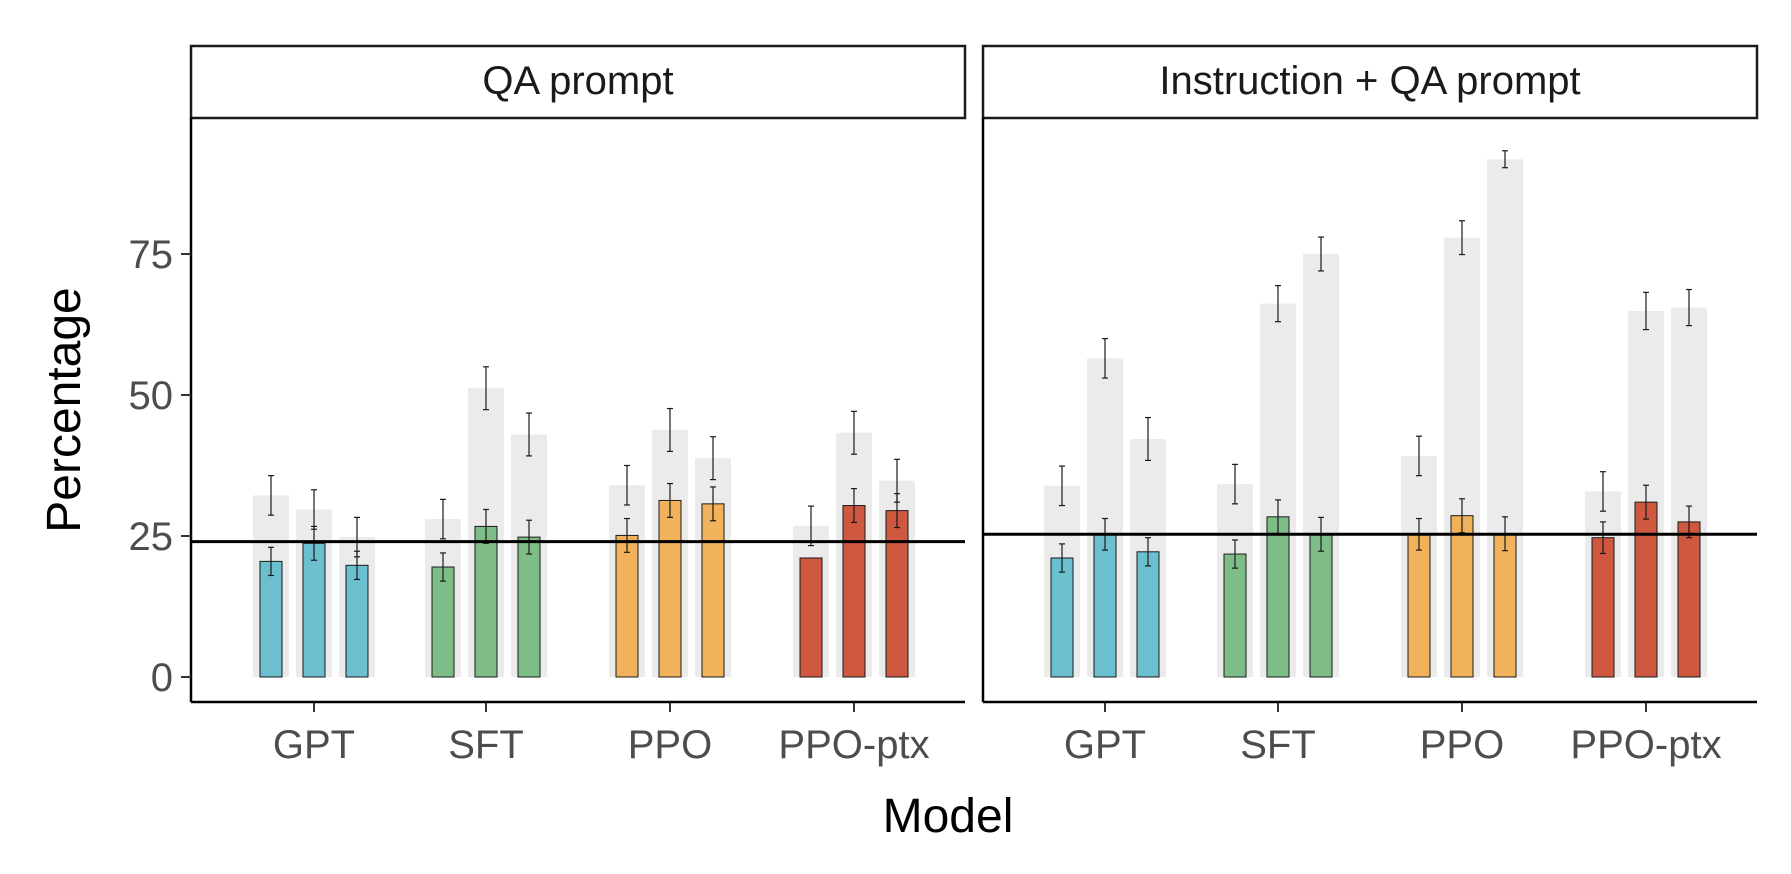 This screenshot has height=874, width=1791. What do you see at coordinates (948, 816) in the screenshot?
I see `x-axis-title: Model` at bounding box center [948, 816].